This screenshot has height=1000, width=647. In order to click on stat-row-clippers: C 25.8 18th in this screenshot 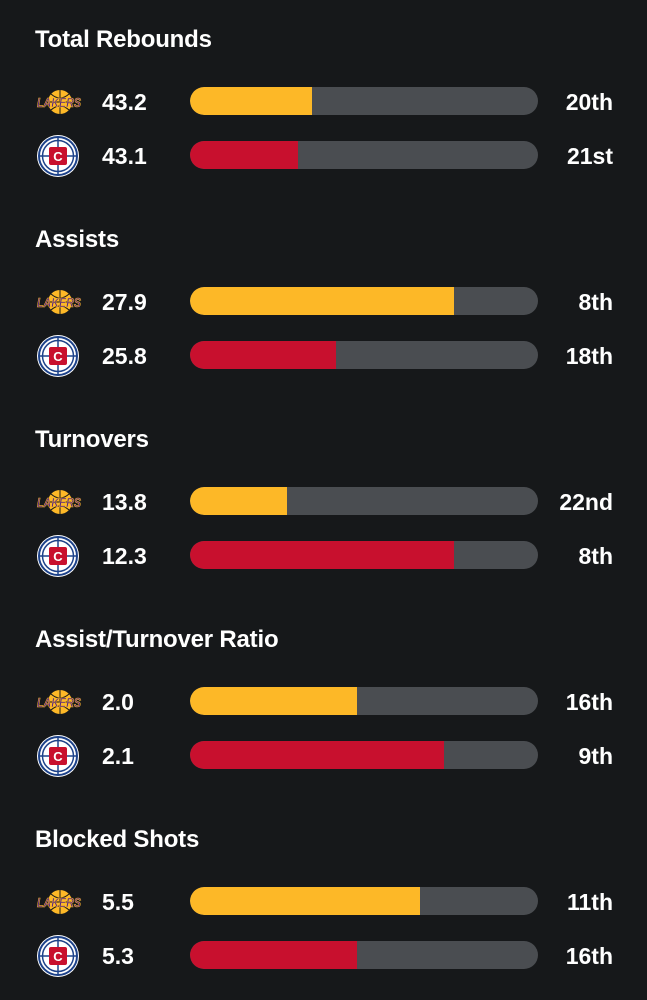, I will do `click(323, 356)`.